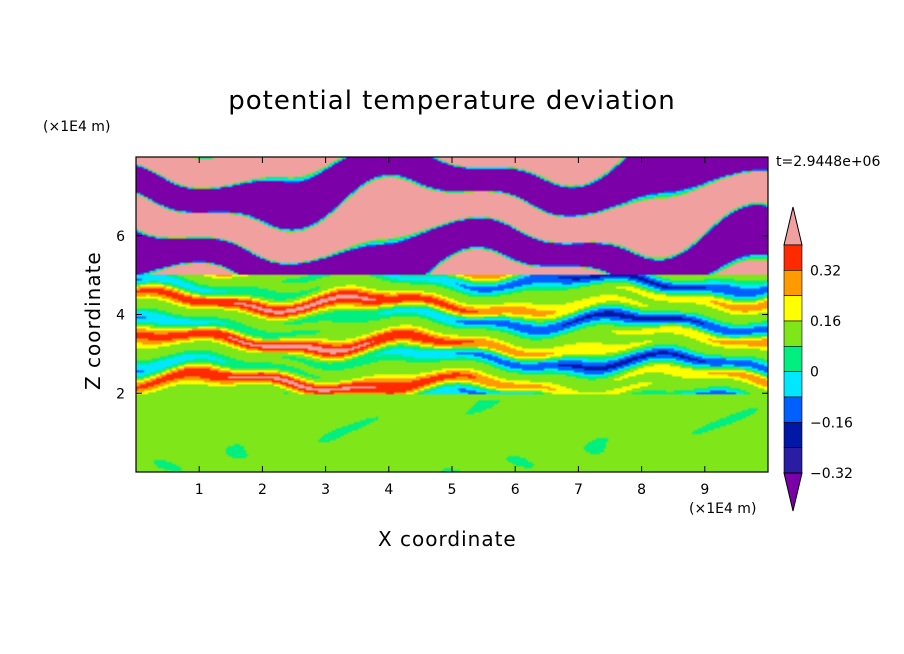 The width and height of the screenshot is (904, 654). I want to click on x-tick-label: 3, so click(325, 490).